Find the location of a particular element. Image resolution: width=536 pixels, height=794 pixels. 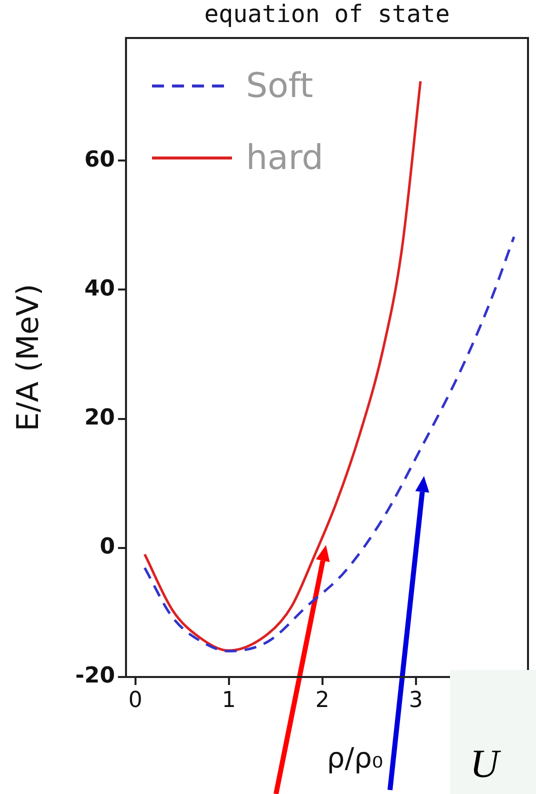

legend-label: hard is located at coordinates (285, 158).